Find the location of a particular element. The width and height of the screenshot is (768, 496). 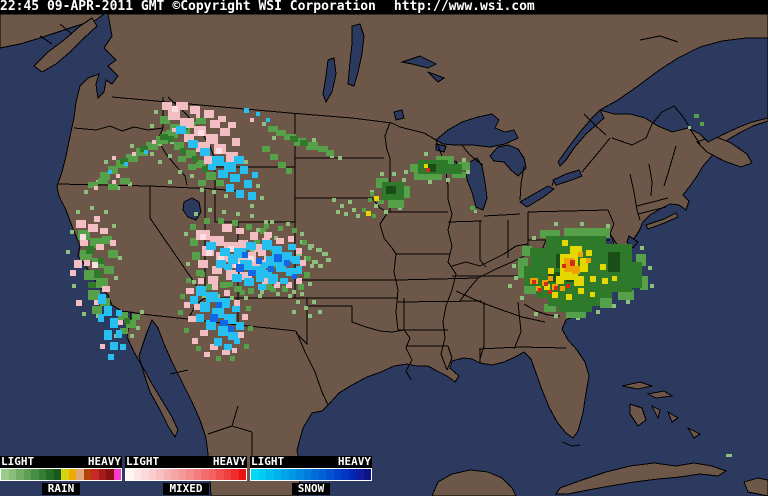

delaware-bay is located at coordinates (632, 242).